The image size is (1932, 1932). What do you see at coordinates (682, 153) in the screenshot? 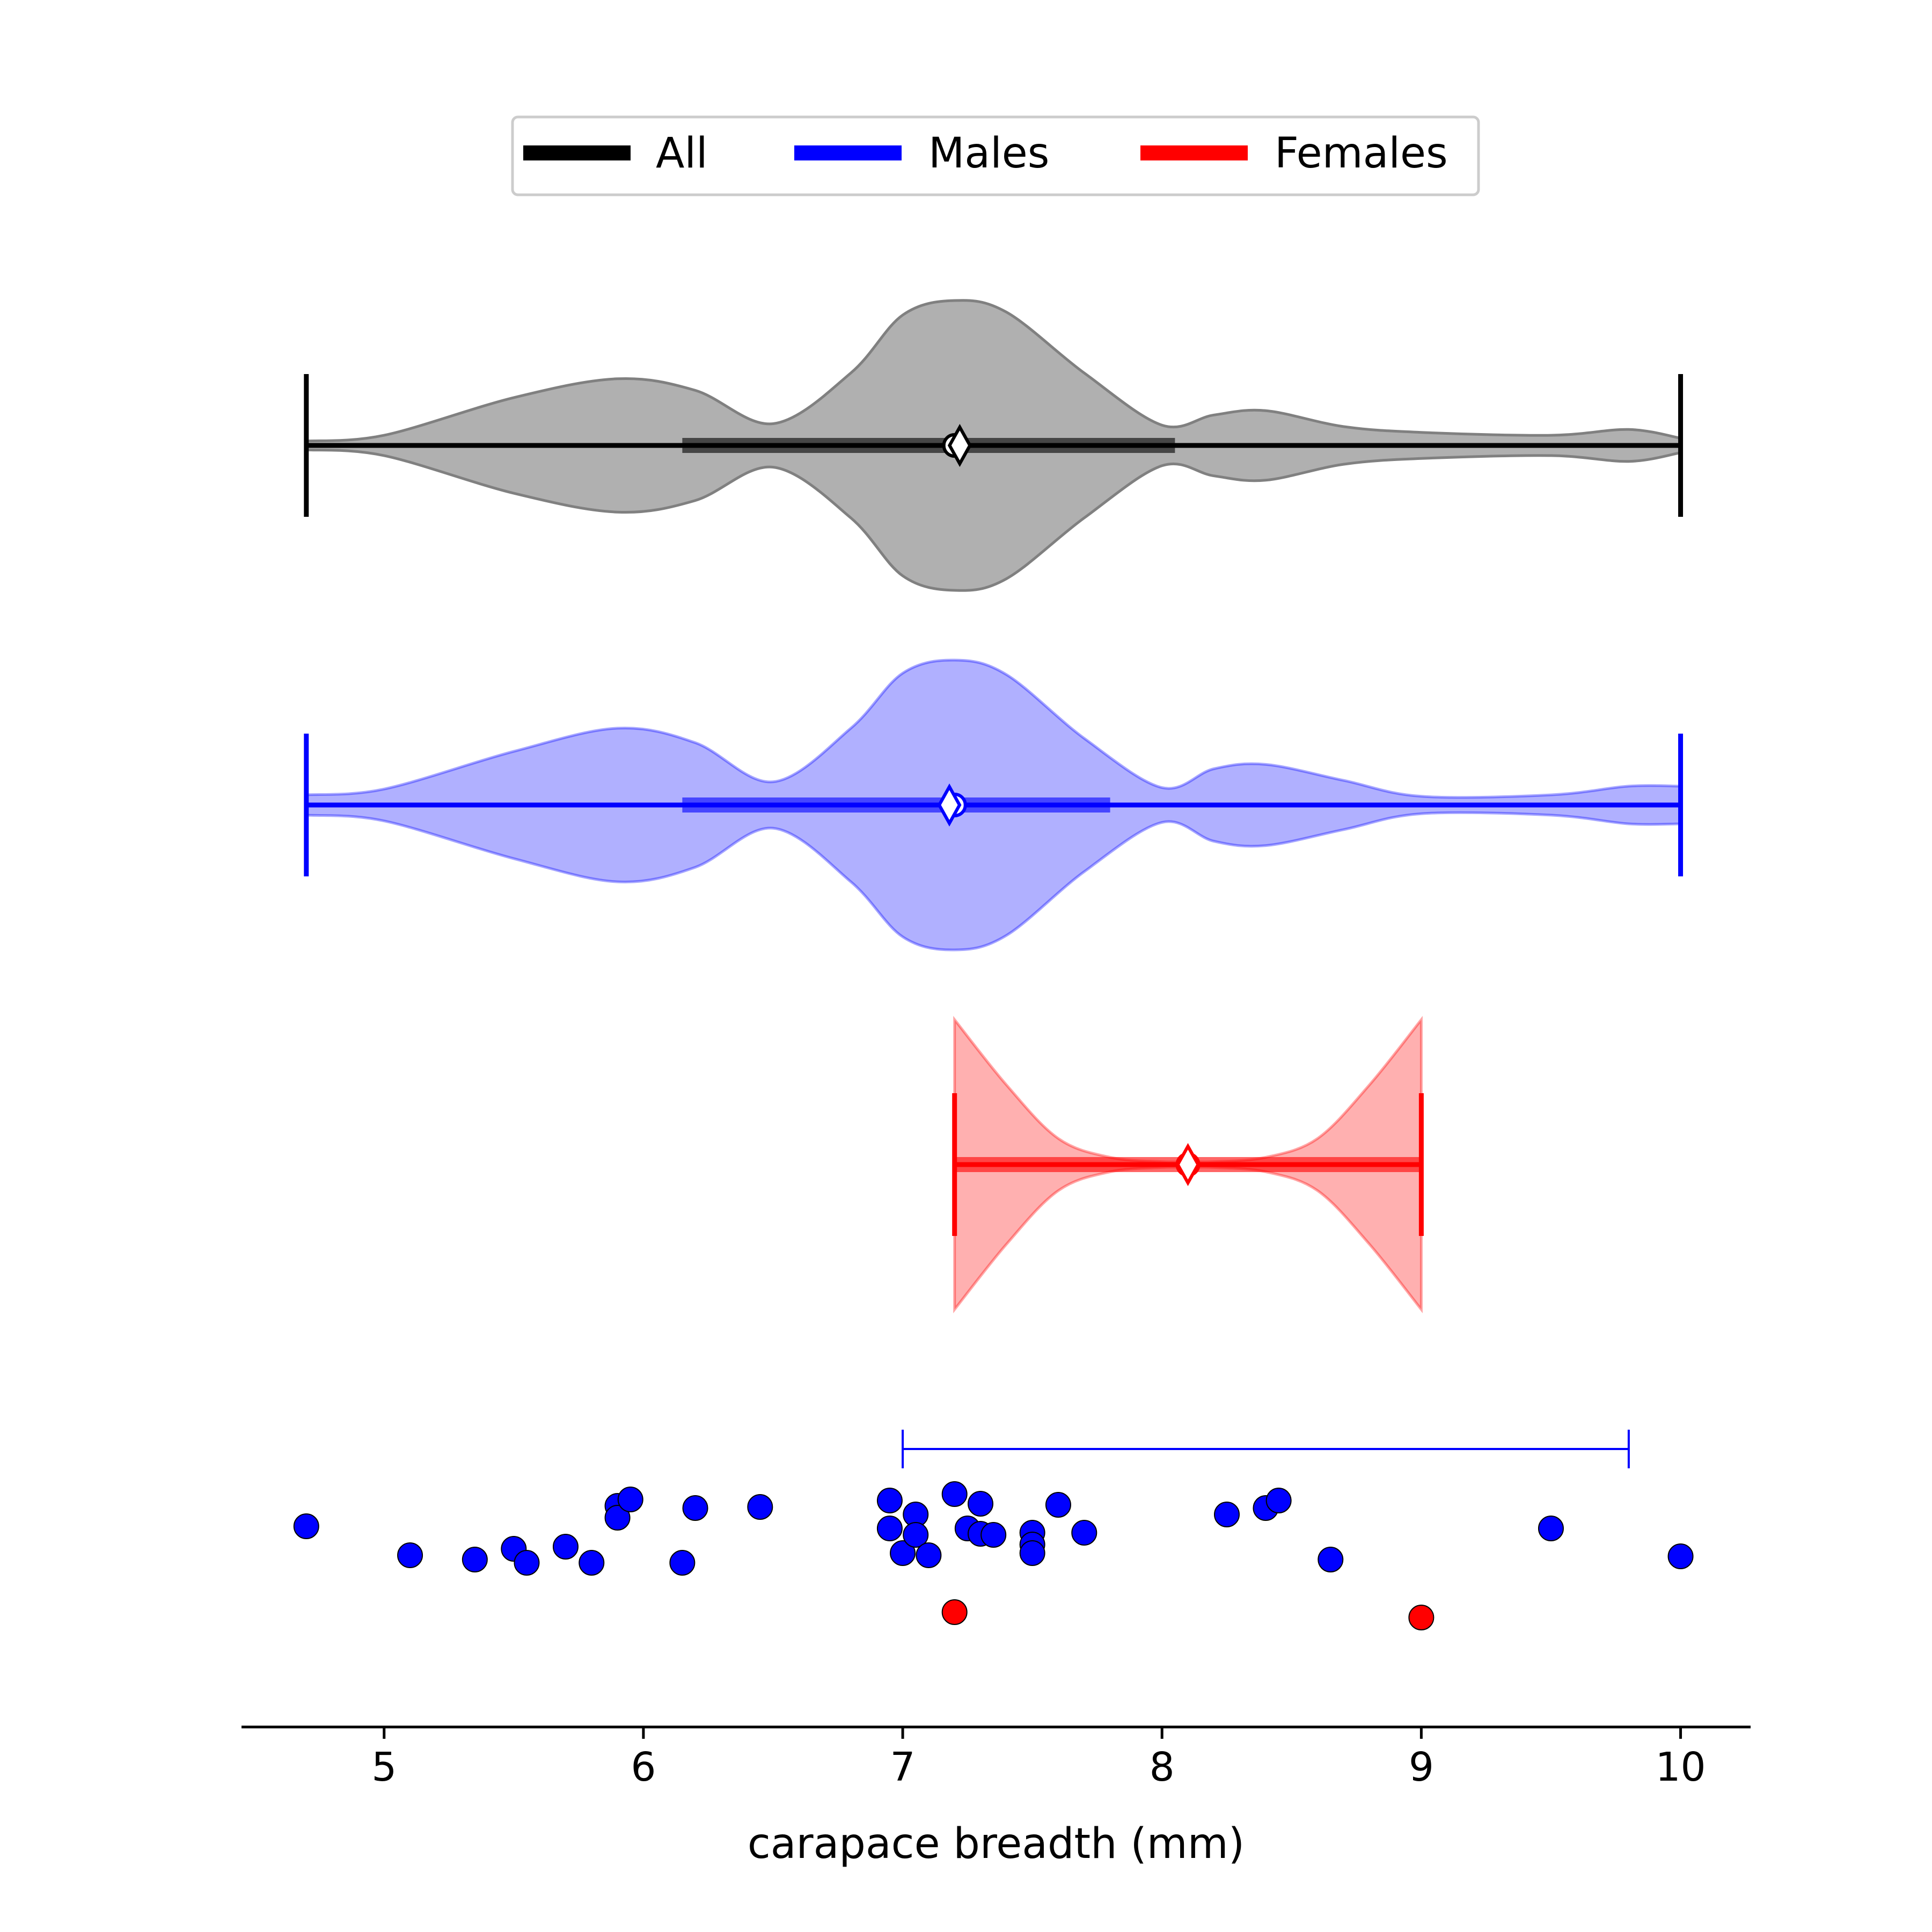
I see `legend-label-all: All` at bounding box center [682, 153].